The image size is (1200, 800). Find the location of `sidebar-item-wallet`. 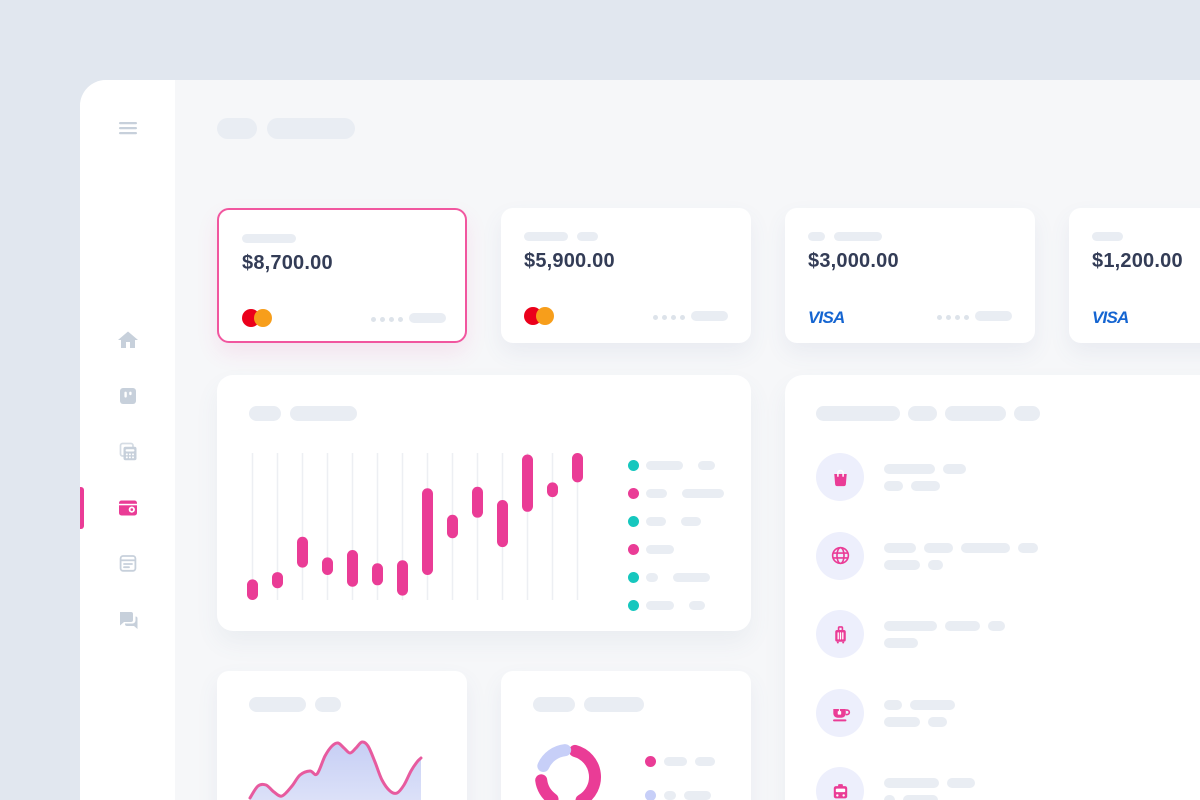

sidebar-item-wallet is located at coordinates (128, 508).